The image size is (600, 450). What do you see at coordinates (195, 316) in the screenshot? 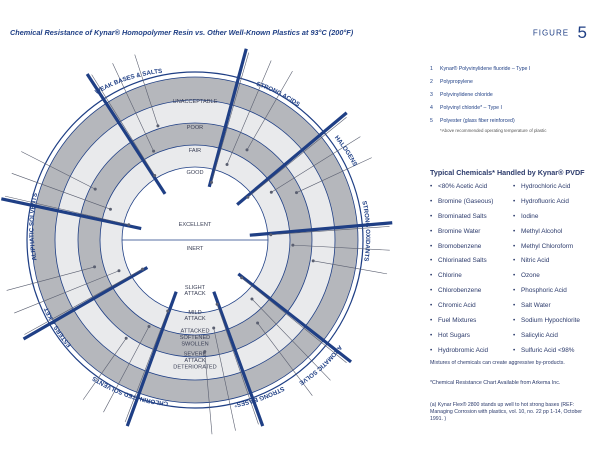
I see `rating-label: MILD ATTACK` at bounding box center [195, 316].